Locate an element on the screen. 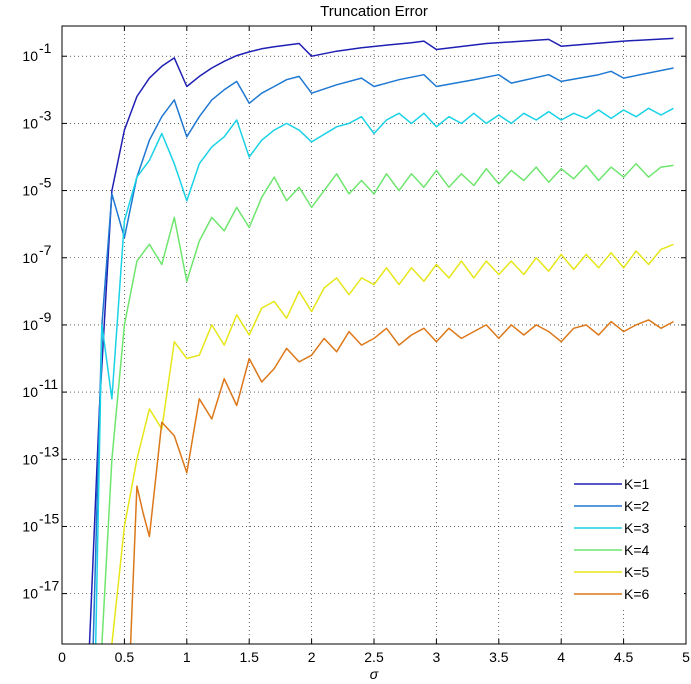 The image size is (691, 684). legend-label-k3: K=3 is located at coordinates (637, 528).